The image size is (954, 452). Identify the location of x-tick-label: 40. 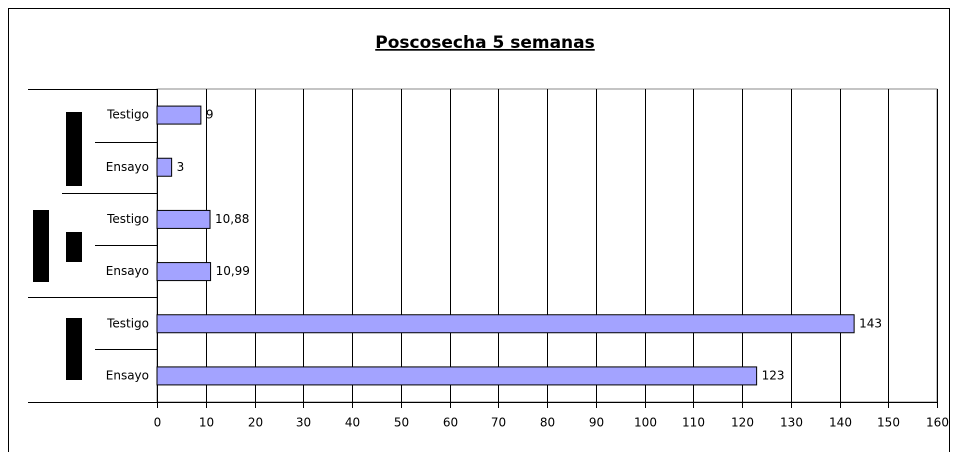
(352, 423).